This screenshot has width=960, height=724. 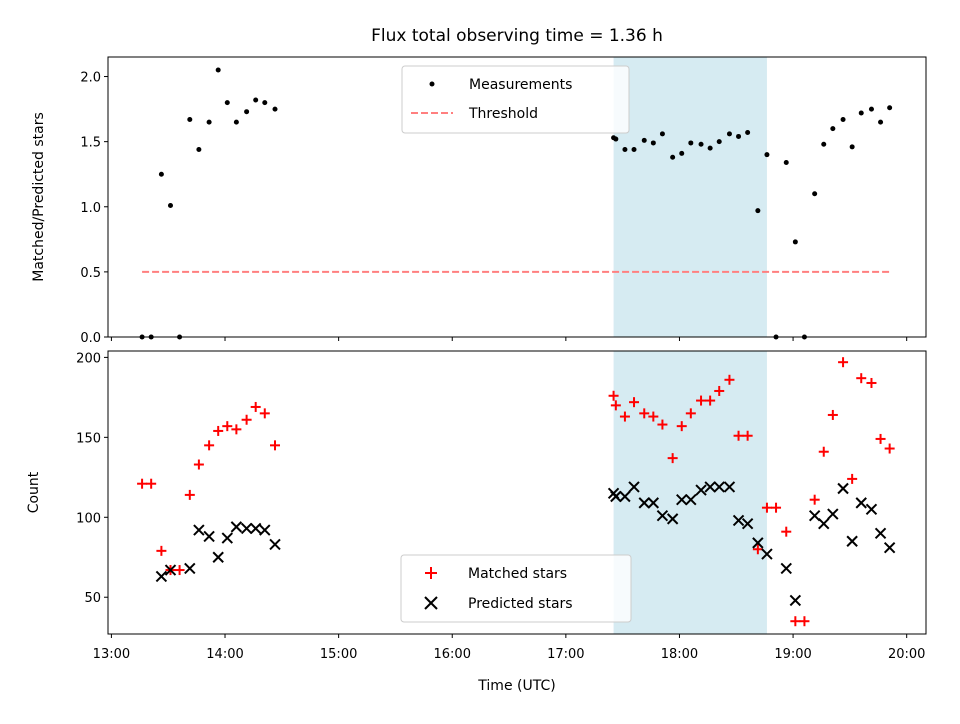 What do you see at coordinates (516, 588) in the screenshot?
I see `bottom-legend-box` at bounding box center [516, 588].